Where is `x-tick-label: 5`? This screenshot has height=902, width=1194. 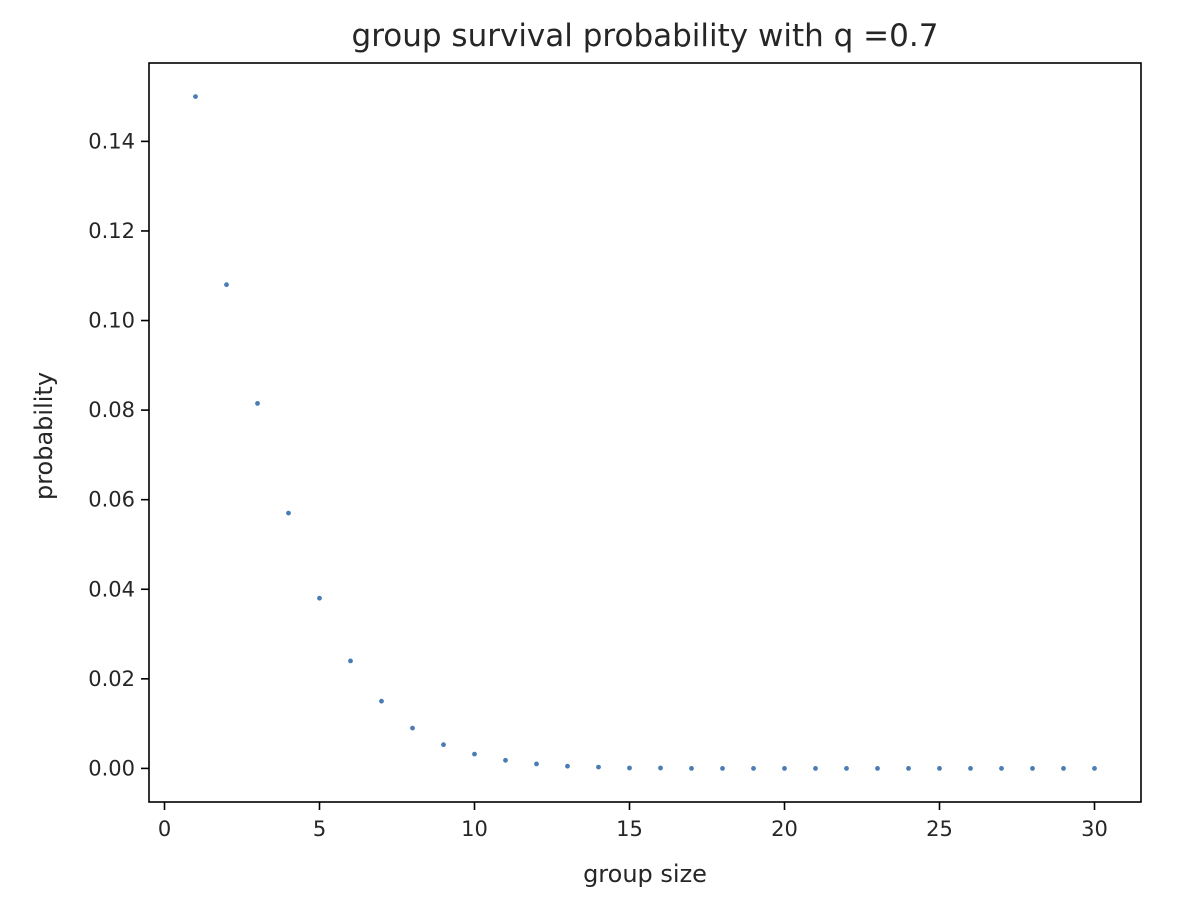 x-tick-label: 5 is located at coordinates (319, 829).